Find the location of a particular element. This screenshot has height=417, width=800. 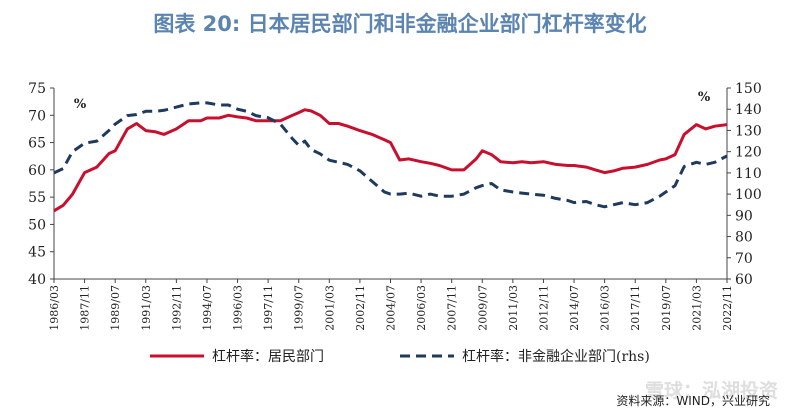

x-tick-label: 2017/11 is located at coordinates (635, 308).